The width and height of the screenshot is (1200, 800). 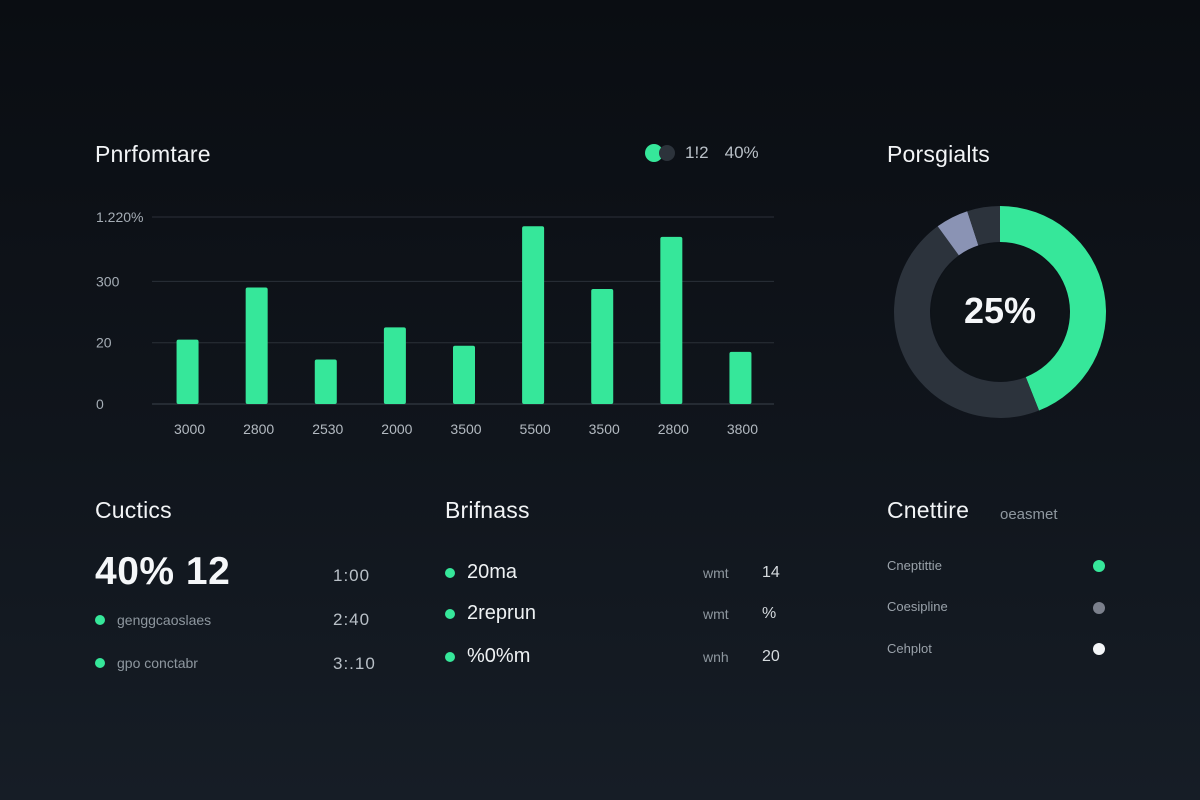 What do you see at coordinates (716, 657) in the screenshot?
I see `brifness-row-unit: wnh` at bounding box center [716, 657].